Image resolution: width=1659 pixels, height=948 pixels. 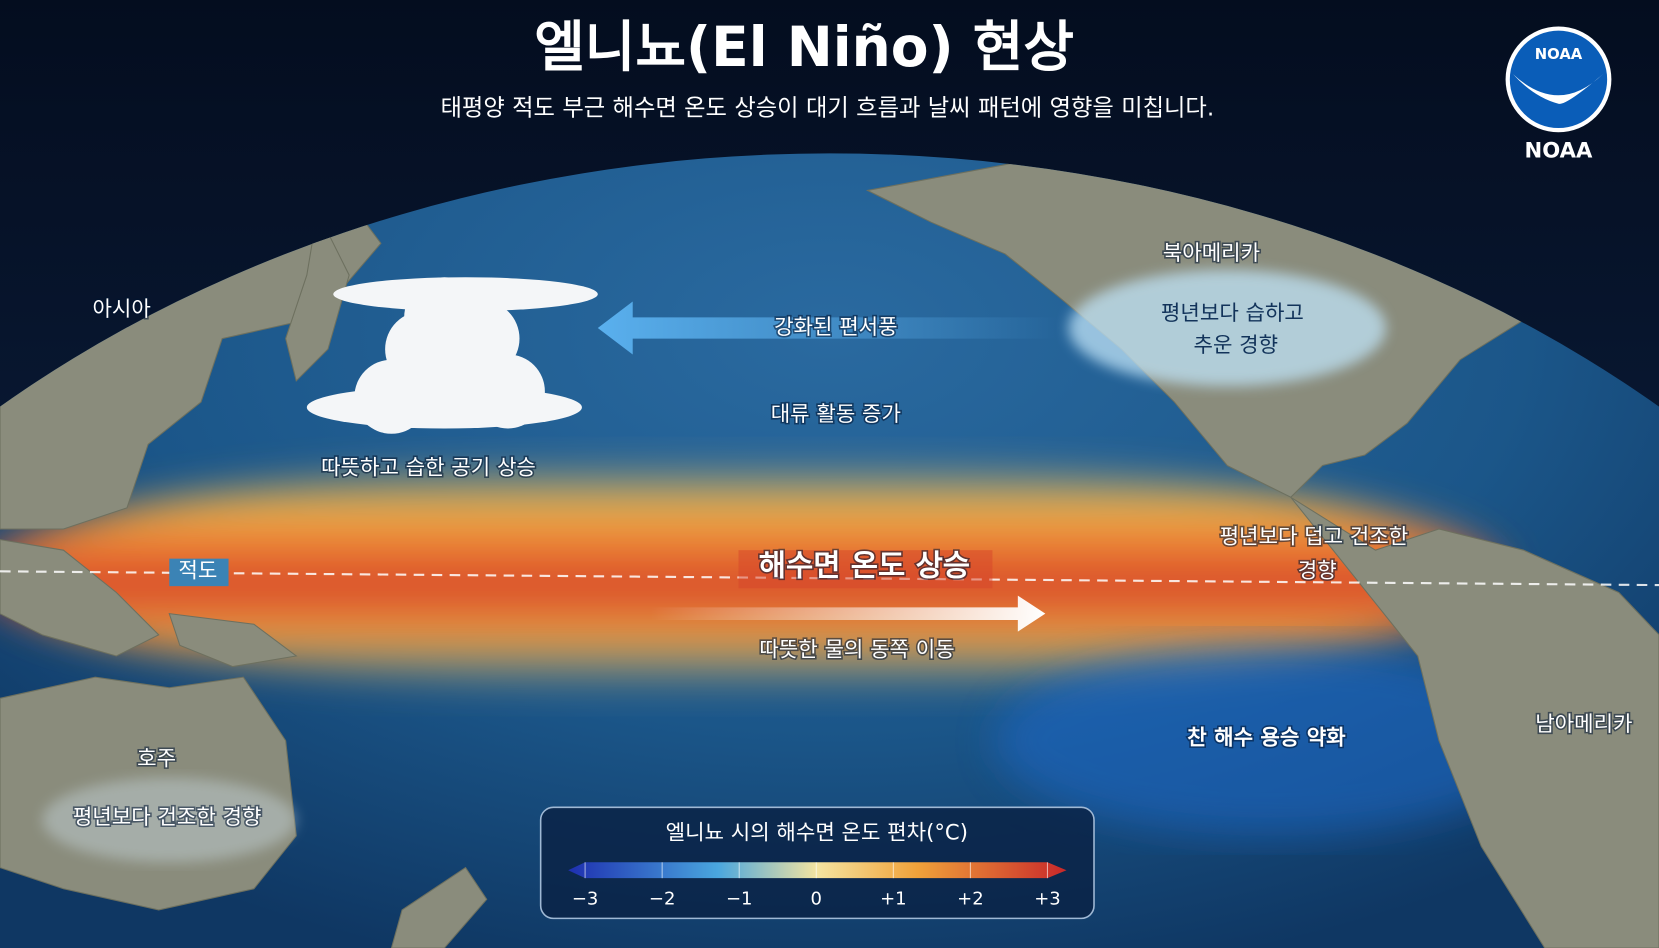 I want to click on cool-region, so click(x=1269, y=740).